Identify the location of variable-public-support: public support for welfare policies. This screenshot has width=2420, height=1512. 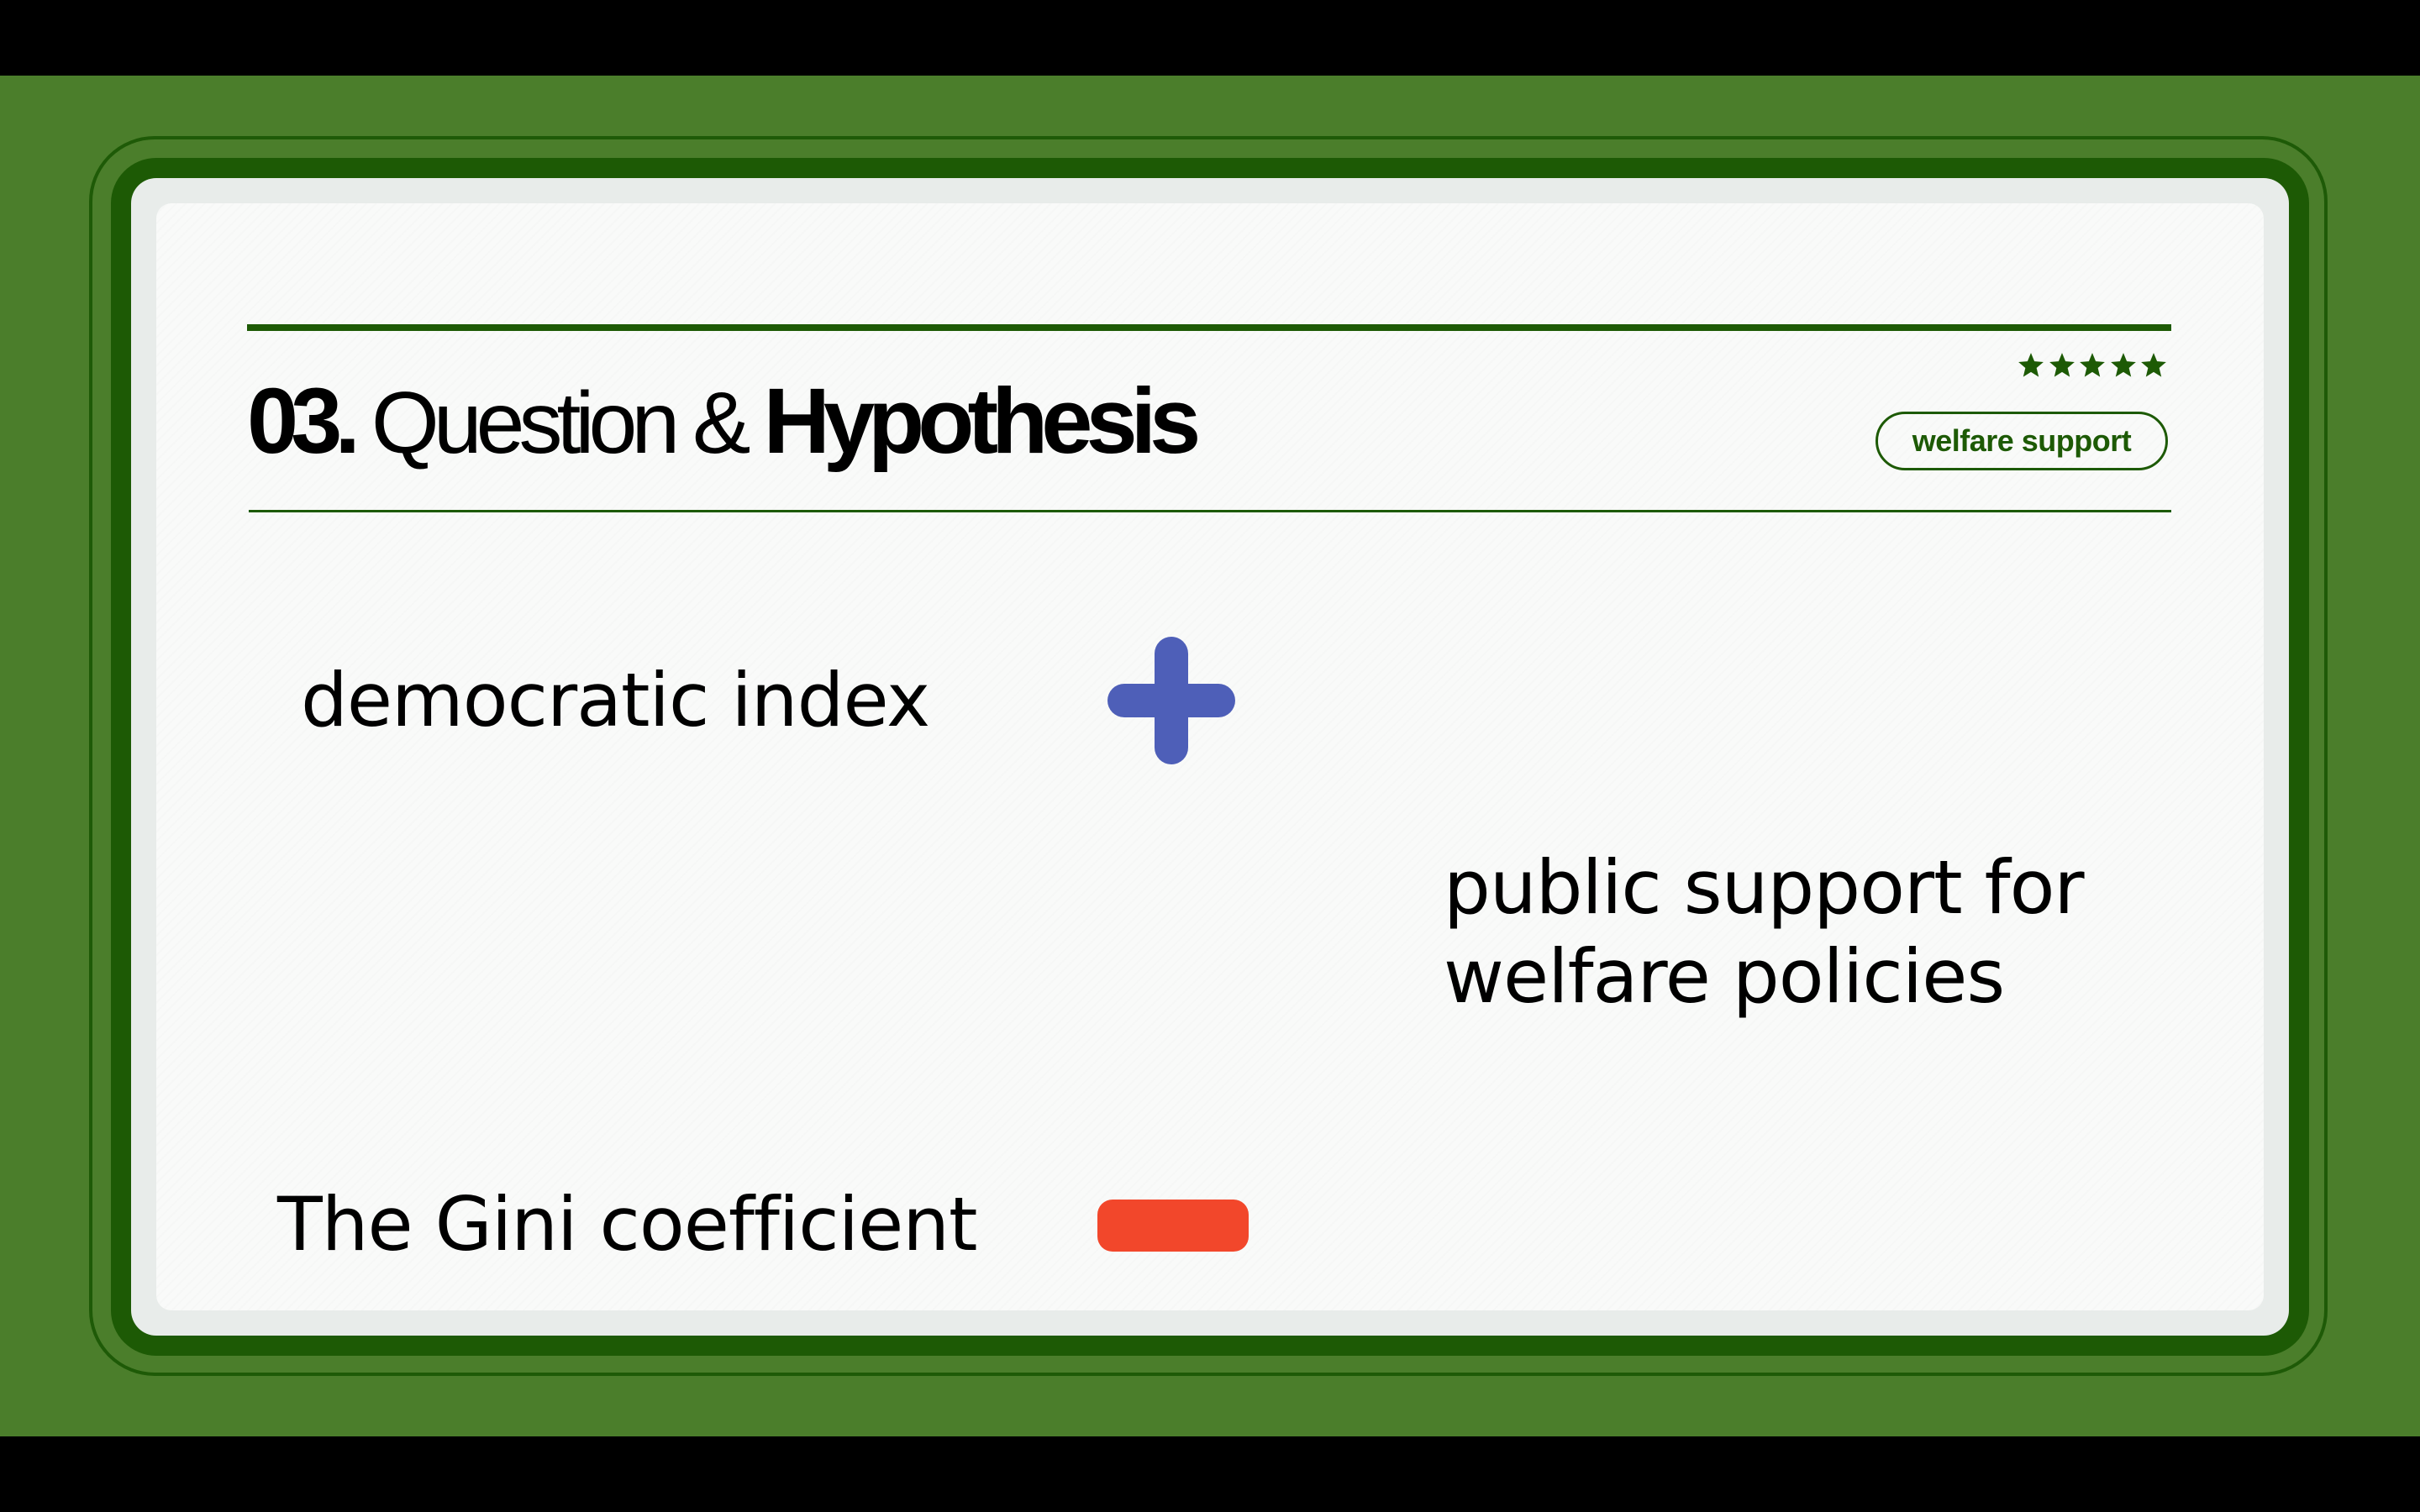
(1822, 932).